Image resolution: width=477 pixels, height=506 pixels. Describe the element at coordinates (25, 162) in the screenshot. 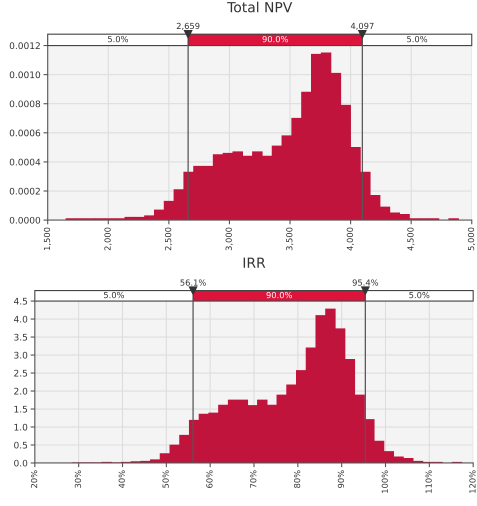

I see `y-tick-label: 0.0004` at that location.